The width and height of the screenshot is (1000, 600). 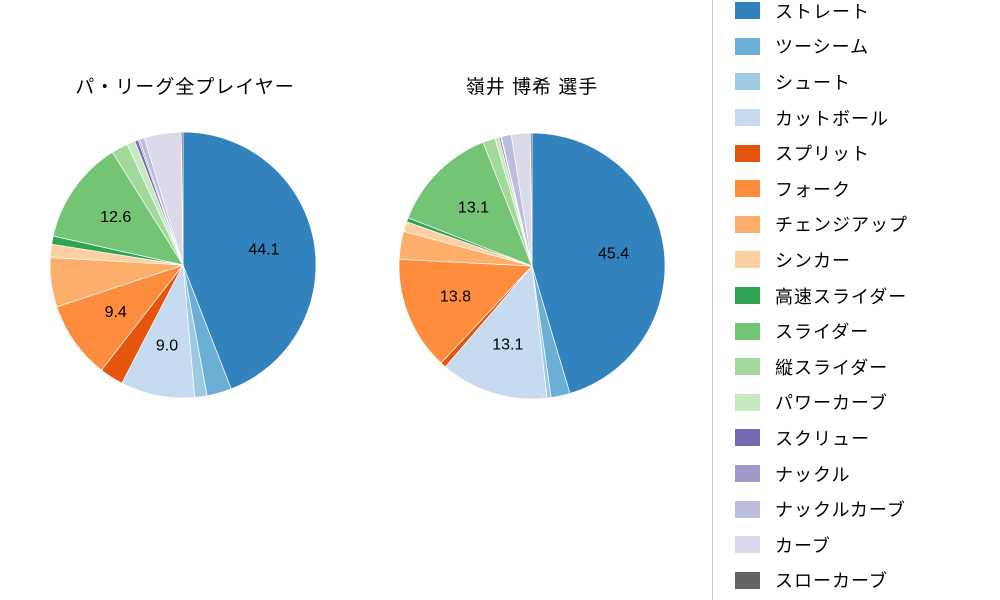 I want to click on pie-chart-player: 45.4 13.1 13.8 13.1, so click(x=532, y=266).